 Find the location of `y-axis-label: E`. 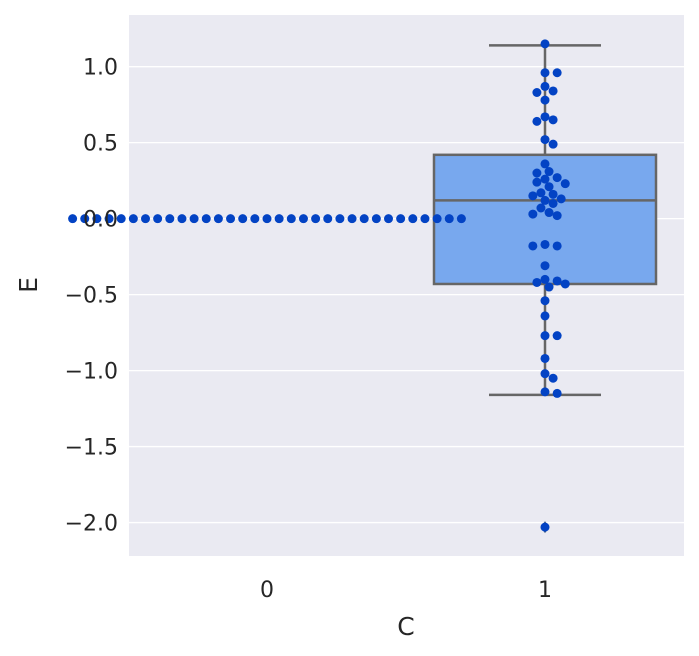

y-axis-label: E is located at coordinates (28, 285).